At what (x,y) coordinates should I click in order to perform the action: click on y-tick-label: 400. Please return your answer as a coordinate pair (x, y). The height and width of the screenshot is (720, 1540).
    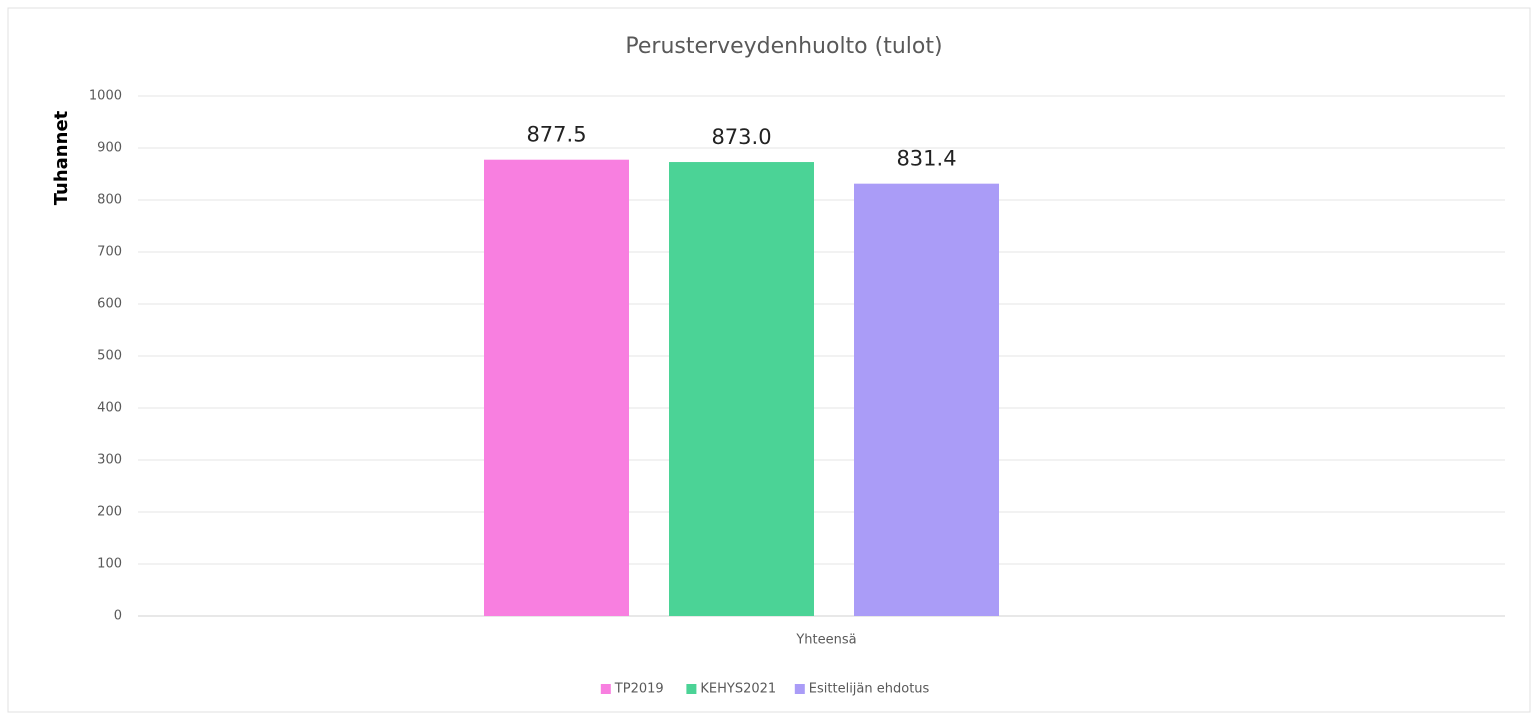
    Looking at the image, I should click on (109, 408).